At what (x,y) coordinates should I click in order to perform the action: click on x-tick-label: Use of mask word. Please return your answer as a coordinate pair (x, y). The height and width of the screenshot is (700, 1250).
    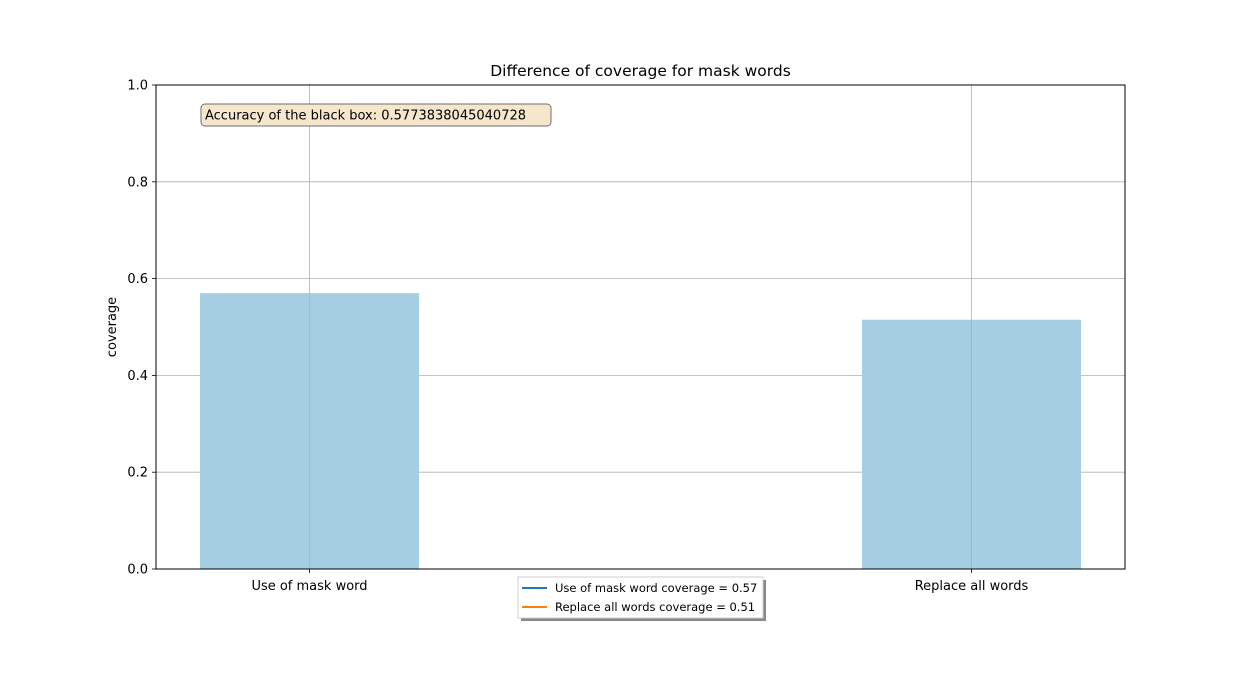
    Looking at the image, I should click on (309, 586).